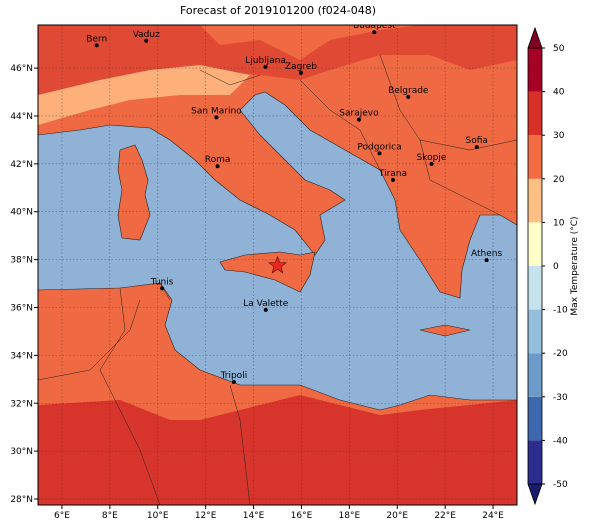  Describe the element at coordinates (560, 485) in the screenshot. I see `colorbar-tick-label: -50` at that location.